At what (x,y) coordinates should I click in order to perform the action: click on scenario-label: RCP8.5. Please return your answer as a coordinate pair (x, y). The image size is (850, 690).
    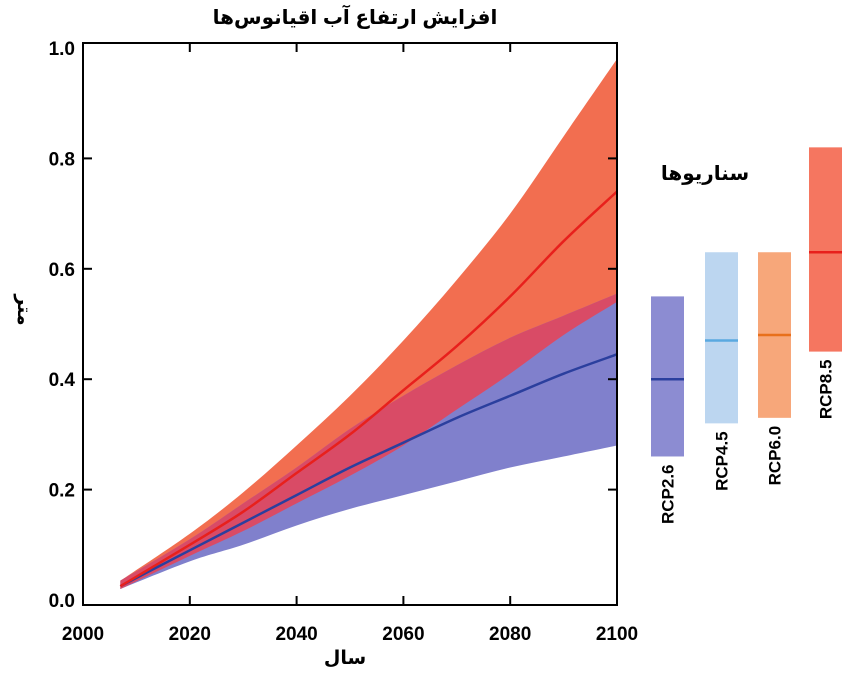
    Looking at the image, I should click on (826, 390).